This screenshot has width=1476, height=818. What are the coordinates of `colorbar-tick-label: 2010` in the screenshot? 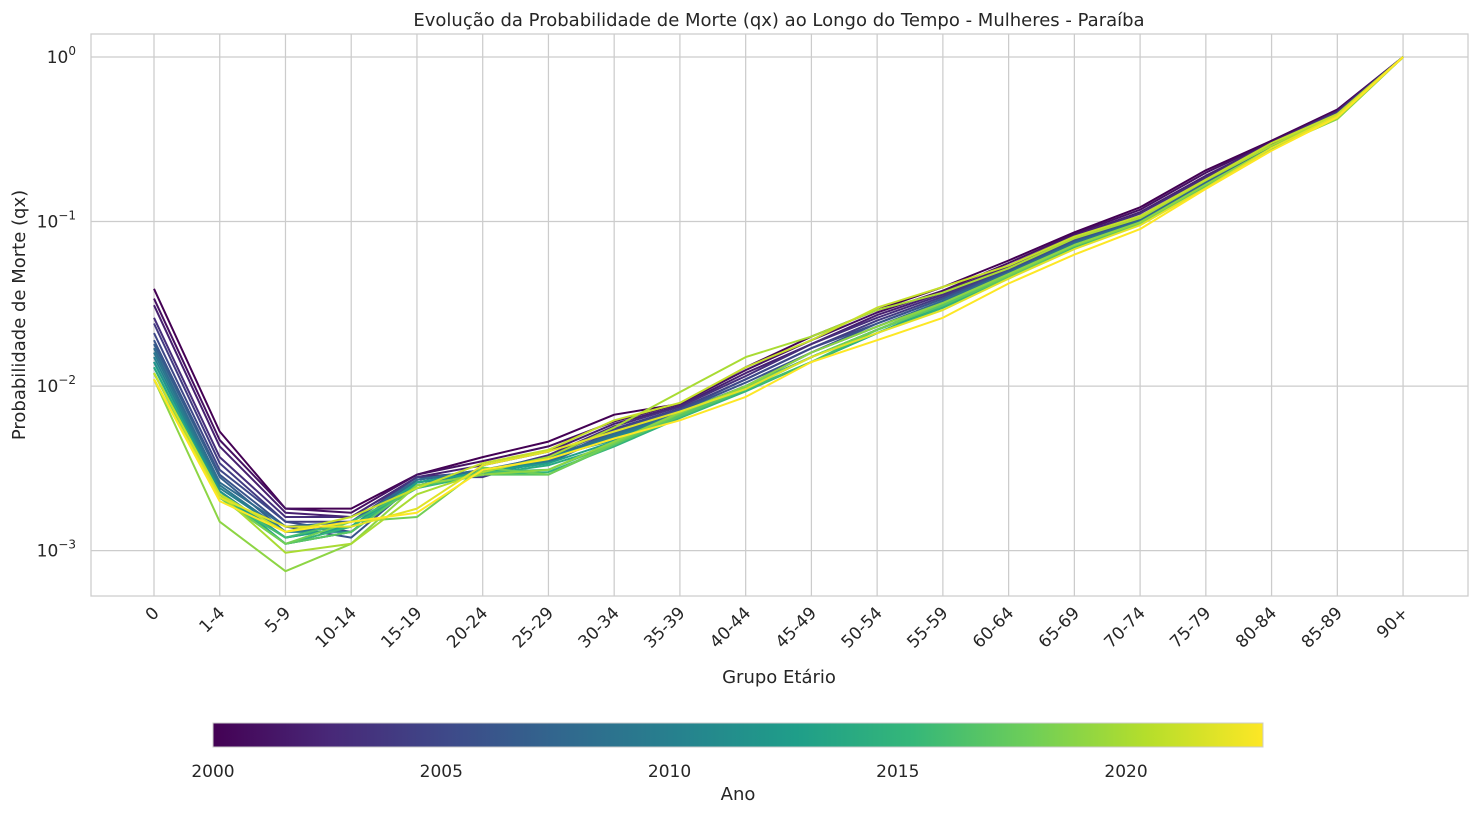 It's located at (669, 772).